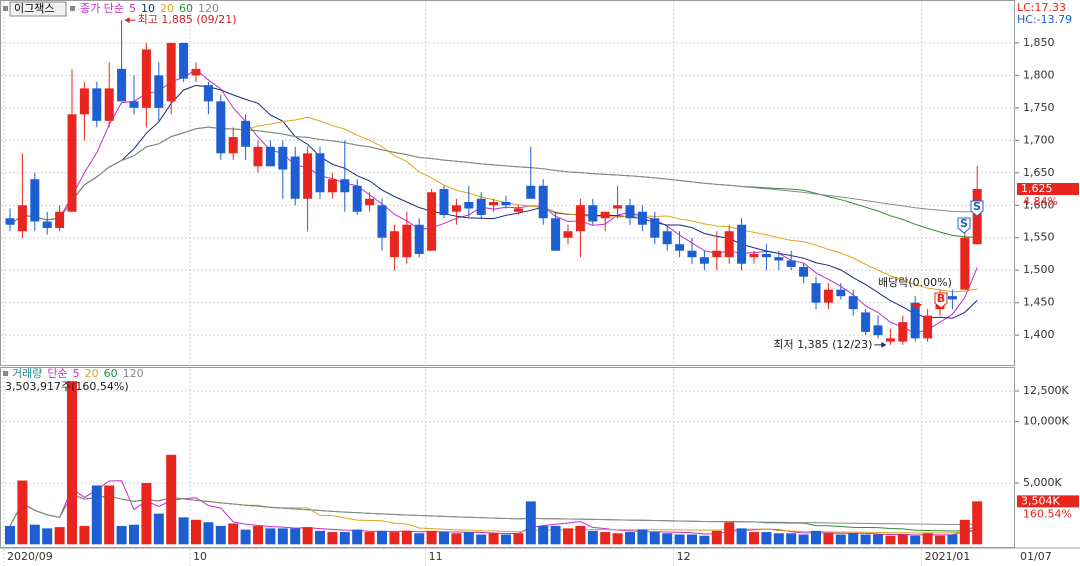 Image resolution: width=1080 pixels, height=566 pixels. What do you see at coordinates (1039, 302) in the screenshot?
I see `y-tick-label: 1,450` at bounding box center [1039, 302].